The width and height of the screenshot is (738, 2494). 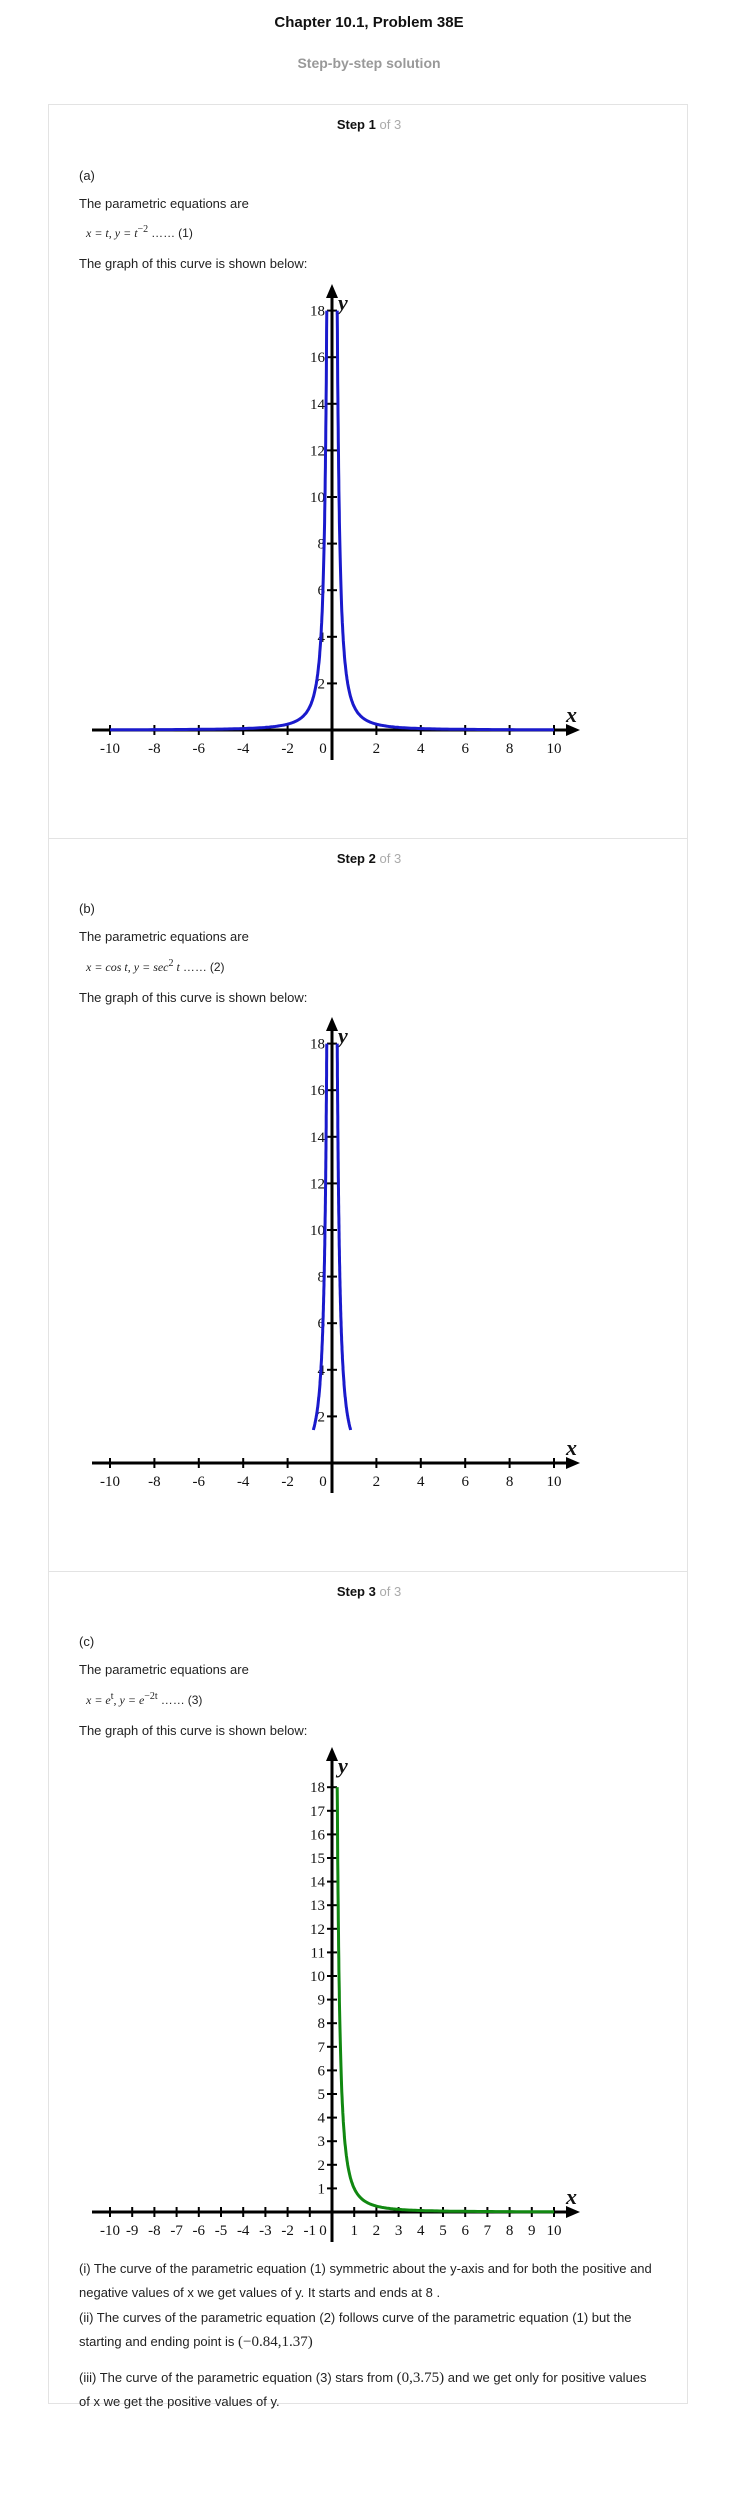 What do you see at coordinates (164, 203) in the screenshot?
I see `step-1-intro: The parametric equations are` at bounding box center [164, 203].